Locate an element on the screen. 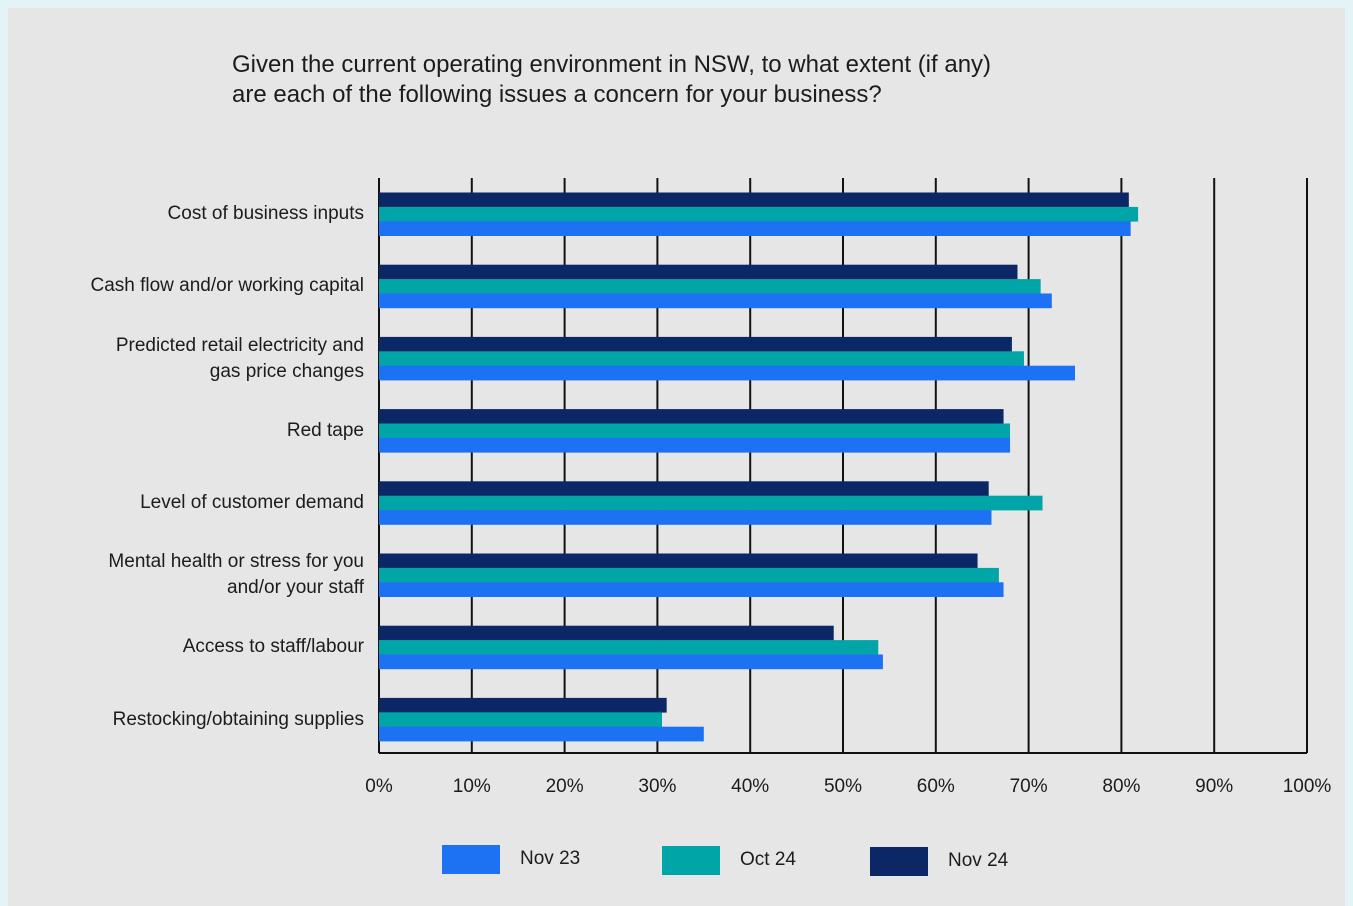 Image resolution: width=1353 pixels, height=906 pixels. category-label-line: Restocking/obtaining supplies is located at coordinates (238, 719).